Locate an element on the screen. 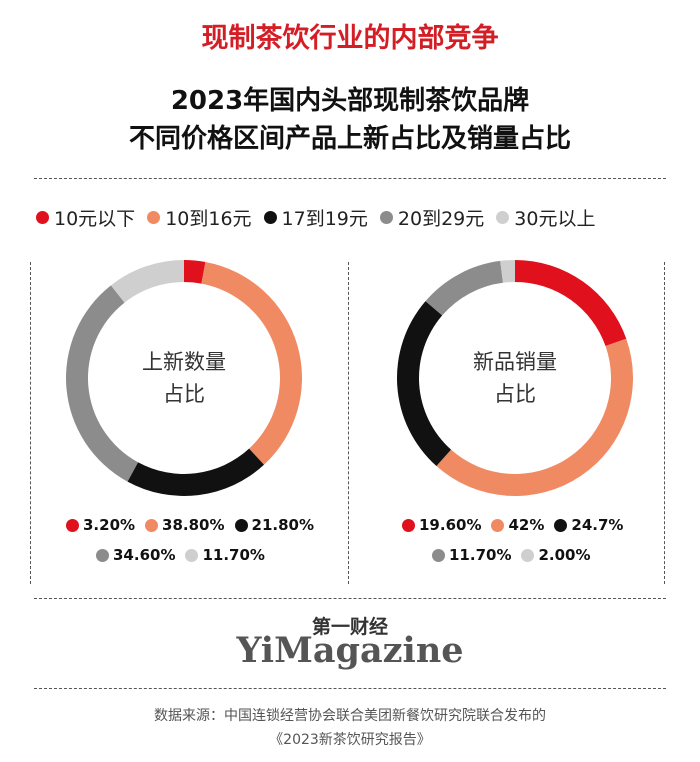 This screenshot has width=700, height=762. data-label: 34.60% is located at coordinates (135, 555).